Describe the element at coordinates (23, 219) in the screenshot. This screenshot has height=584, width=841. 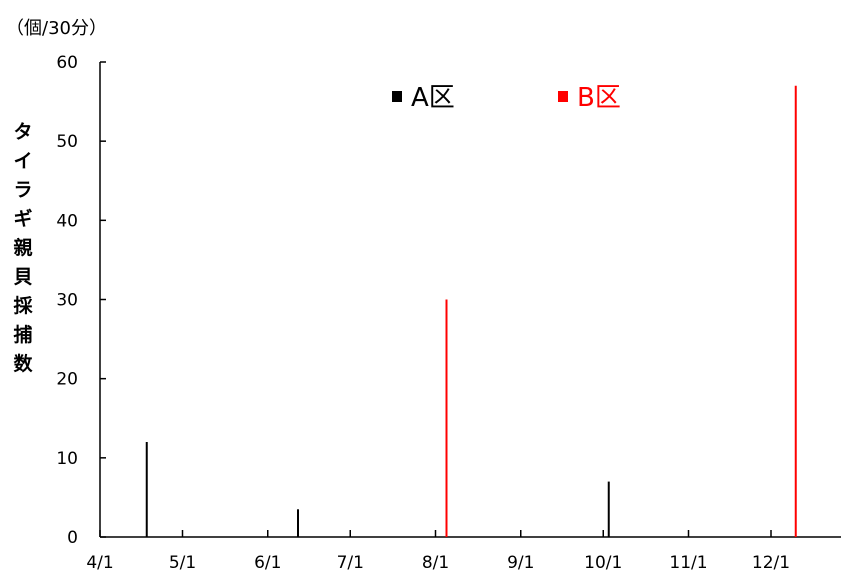
I see `y-axis-title-char: ギ` at that location.